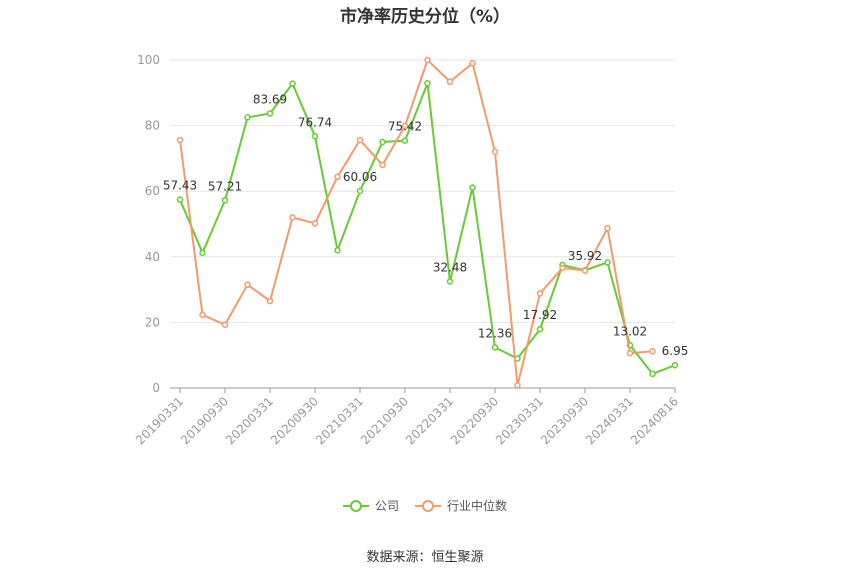  Describe the element at coordinates (225, 186) in the screenshot. I see `data-label: 57.21` at that location.